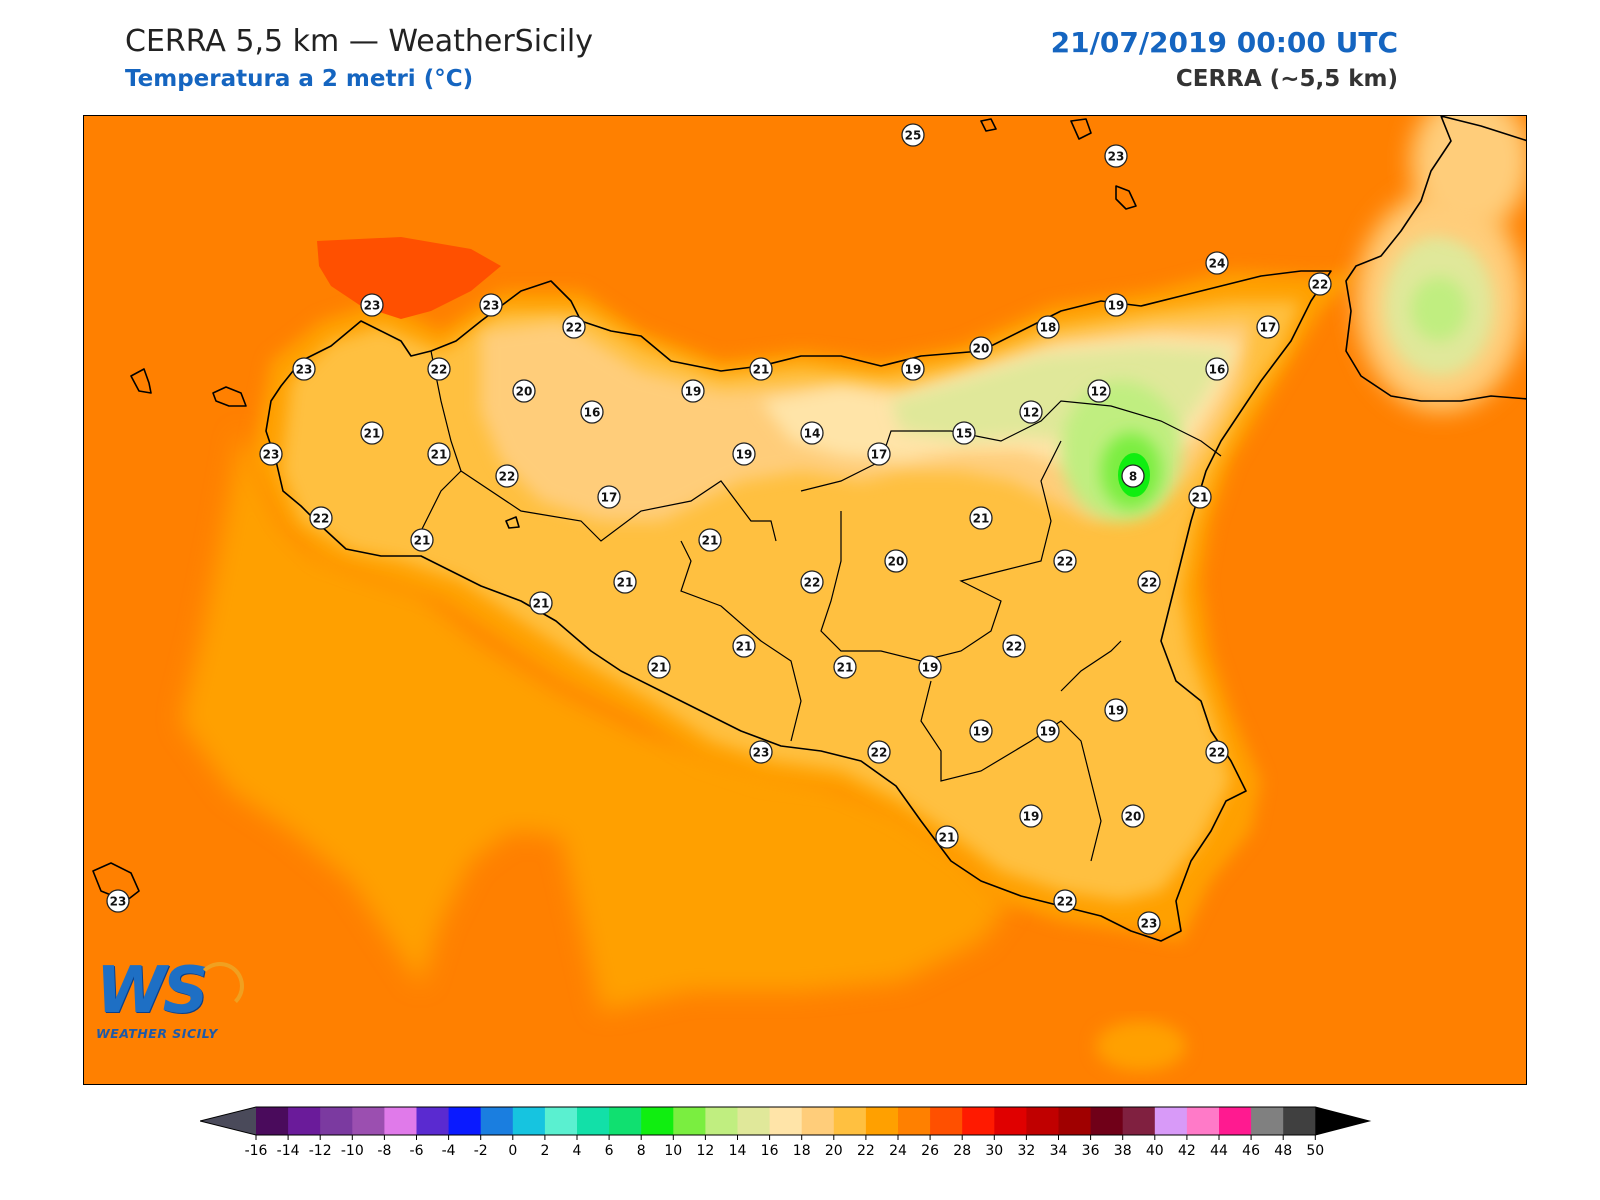 The image size is (1600, 1200). Describe the element at coordinates (609, 1151) in the screenshot. I see `colorbar-tick-label: 6` at that location.